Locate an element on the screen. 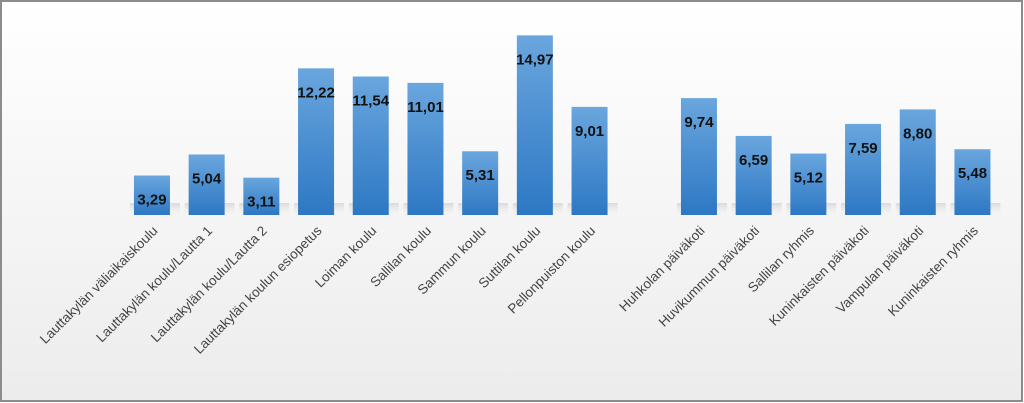 The height and width of the screenshot is (403, 1024). value-label: 3,11 is located at coordinates (261, 202).